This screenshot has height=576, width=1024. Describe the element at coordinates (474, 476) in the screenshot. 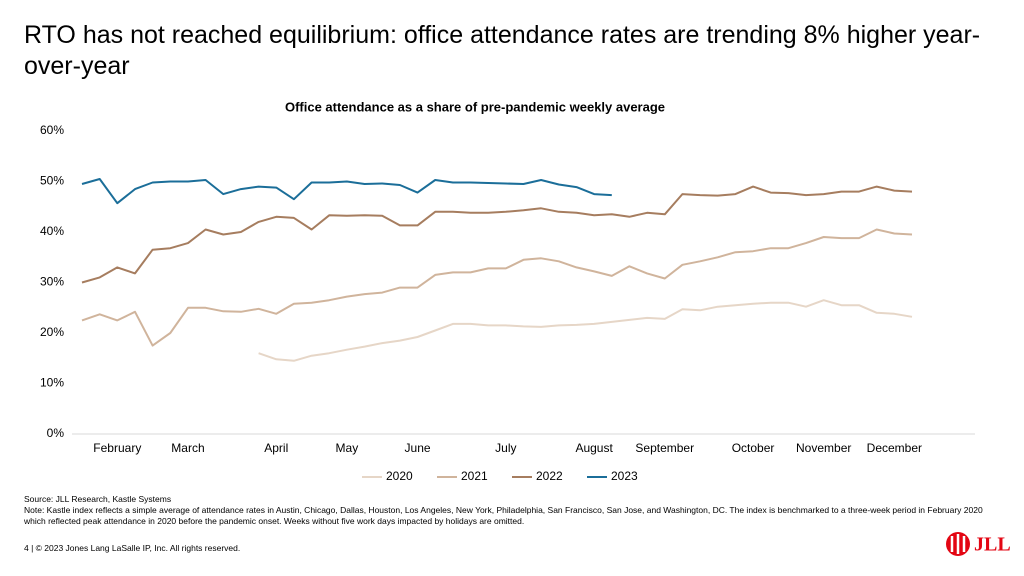

I see `legend-label: 2021` at that location.